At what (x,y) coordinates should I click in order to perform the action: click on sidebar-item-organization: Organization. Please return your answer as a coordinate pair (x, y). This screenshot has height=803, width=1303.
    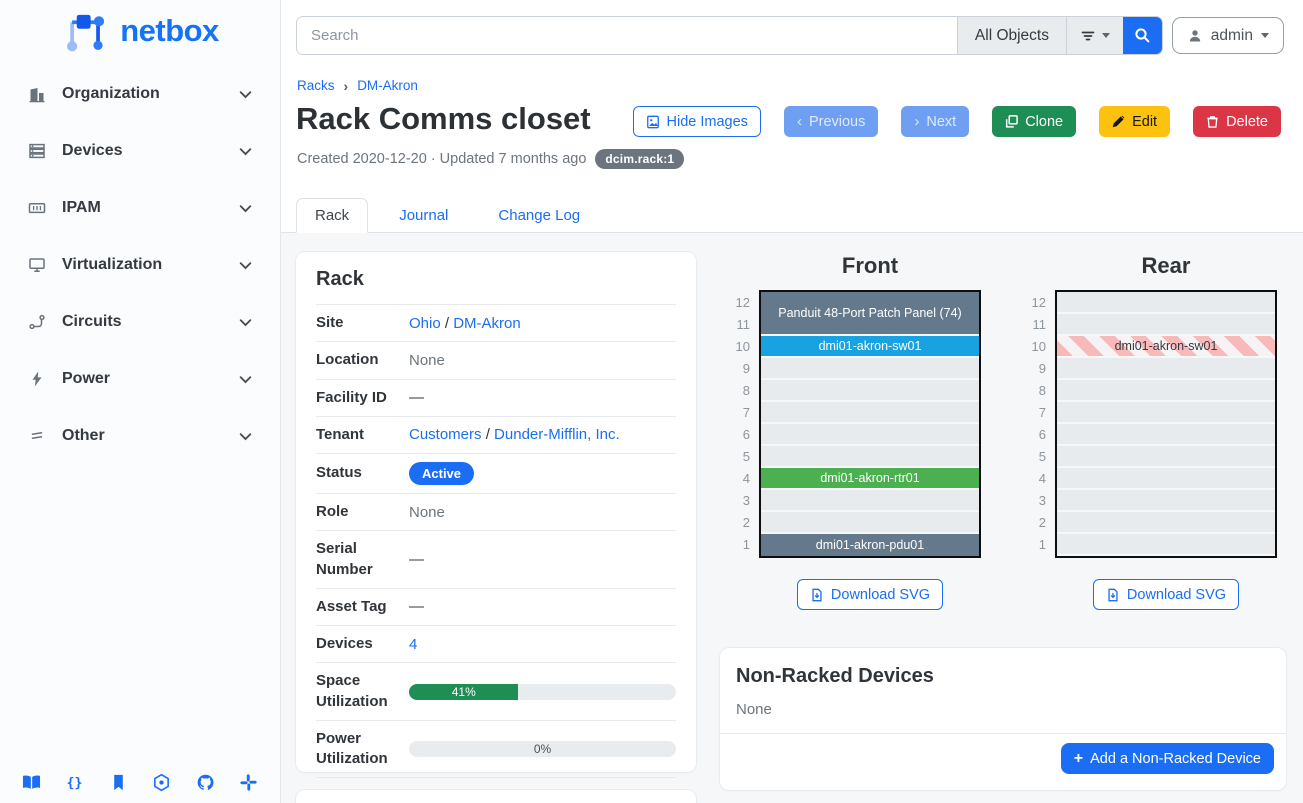
    Looking at the image, I should click on (140, 94).